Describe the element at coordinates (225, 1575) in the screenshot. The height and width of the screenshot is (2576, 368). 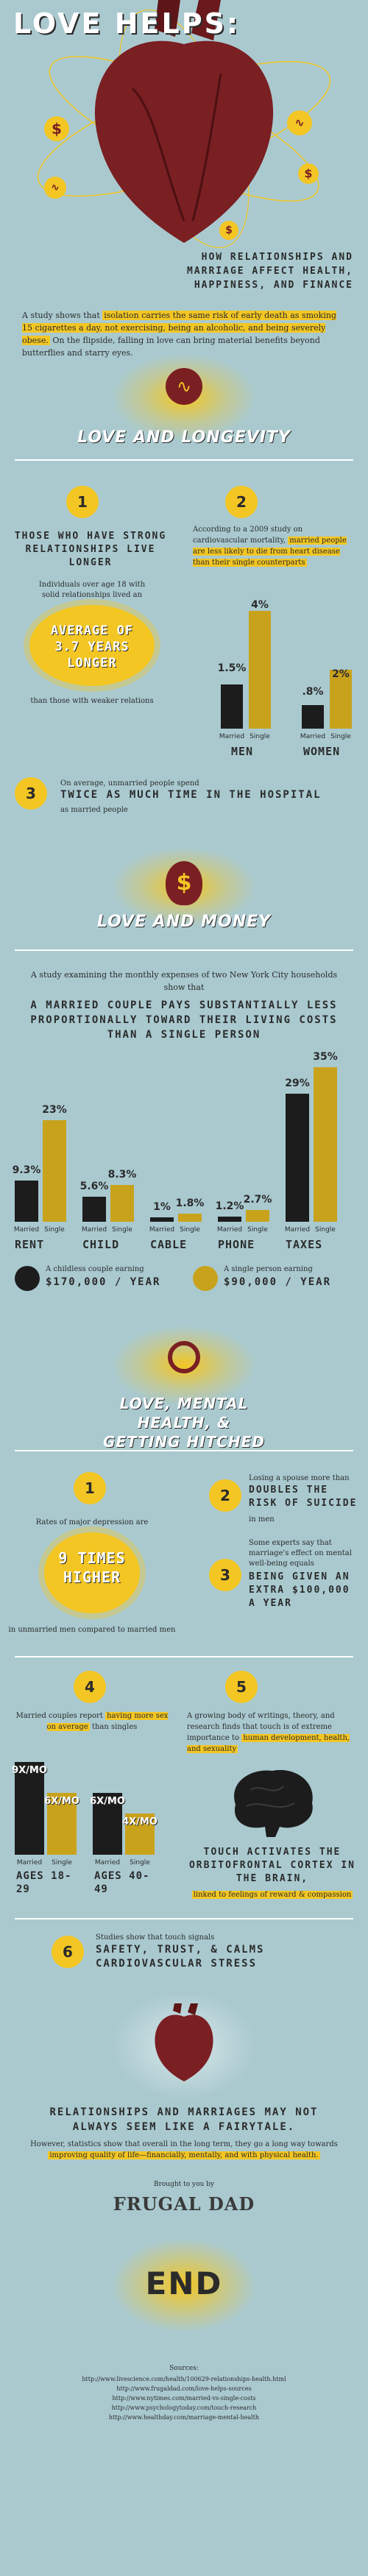
I see `number-badge: 3` at that location.